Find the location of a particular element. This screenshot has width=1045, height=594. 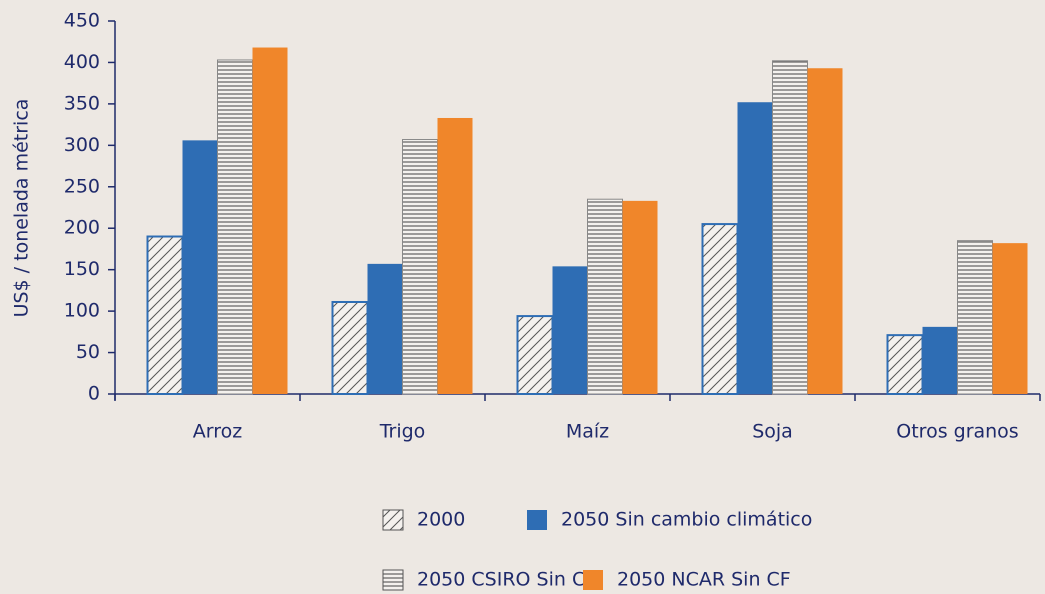

x-tick-label: Otros granos is located at coordinates (957, 432).